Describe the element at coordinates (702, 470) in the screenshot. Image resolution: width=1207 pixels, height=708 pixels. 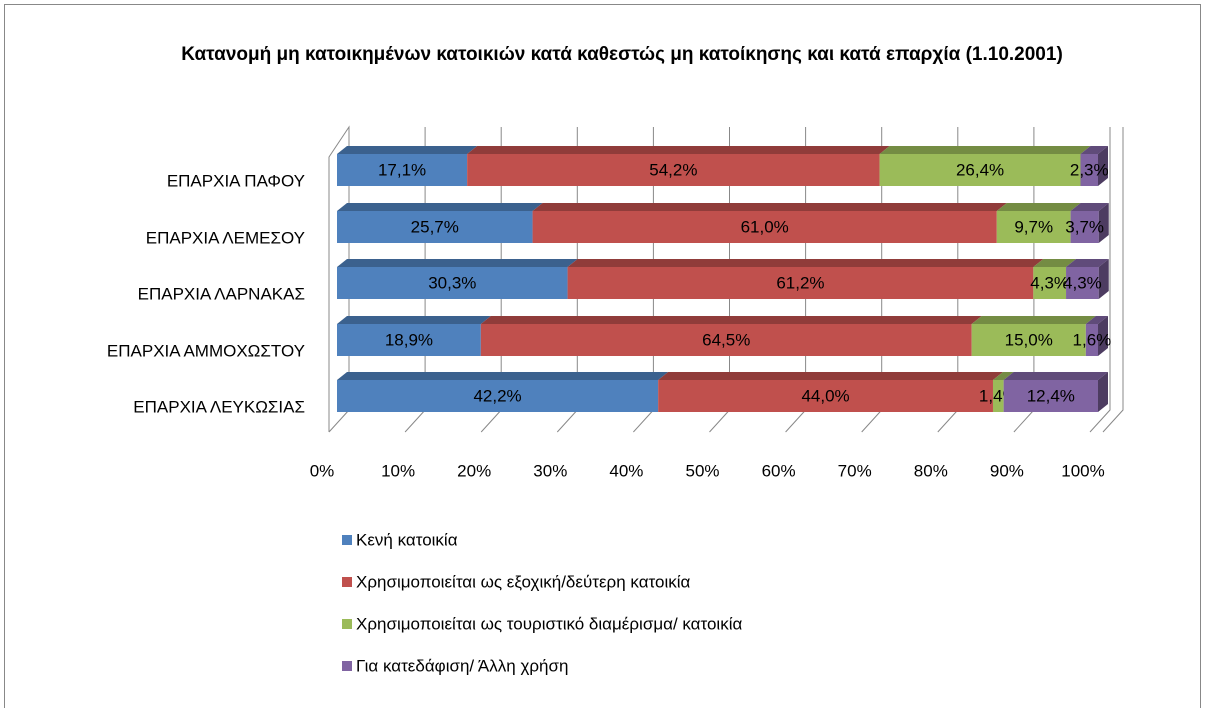
I see `x-tick-label: 50%` at that location.